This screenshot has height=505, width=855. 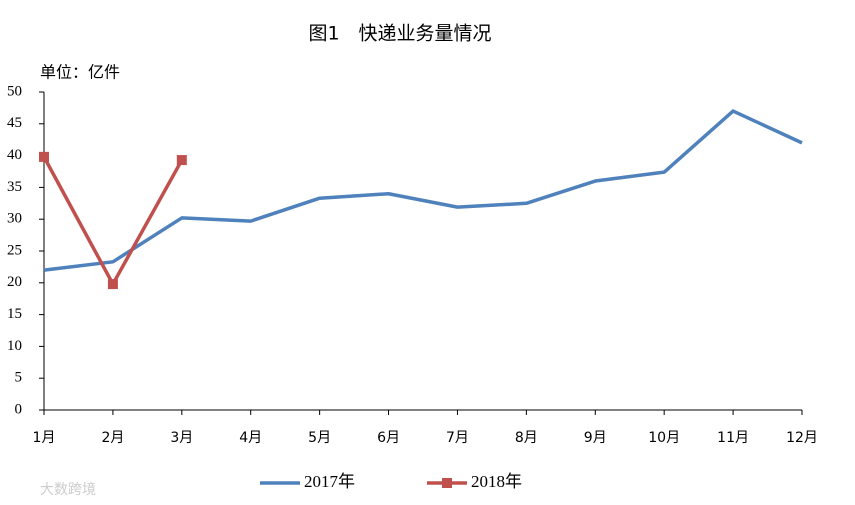 What do you see at coordinates (19, 409) in the screenshot?
I see `y-tick-label: 0` at bounding box center [19, 409].